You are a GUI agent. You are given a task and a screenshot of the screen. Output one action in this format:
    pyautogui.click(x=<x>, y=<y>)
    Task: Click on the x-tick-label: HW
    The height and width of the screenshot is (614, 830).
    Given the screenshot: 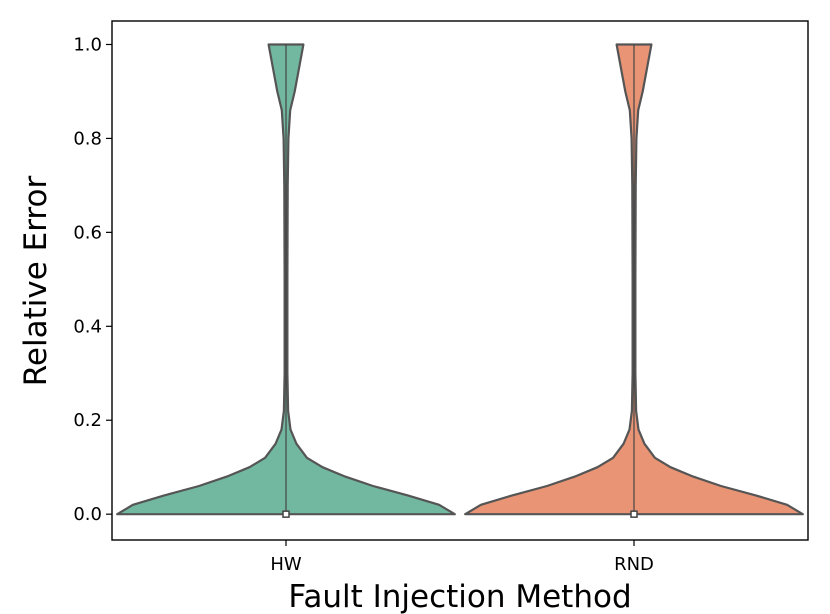 What is the action you would take?
    pyautogui.click(x=286, y=564)
    